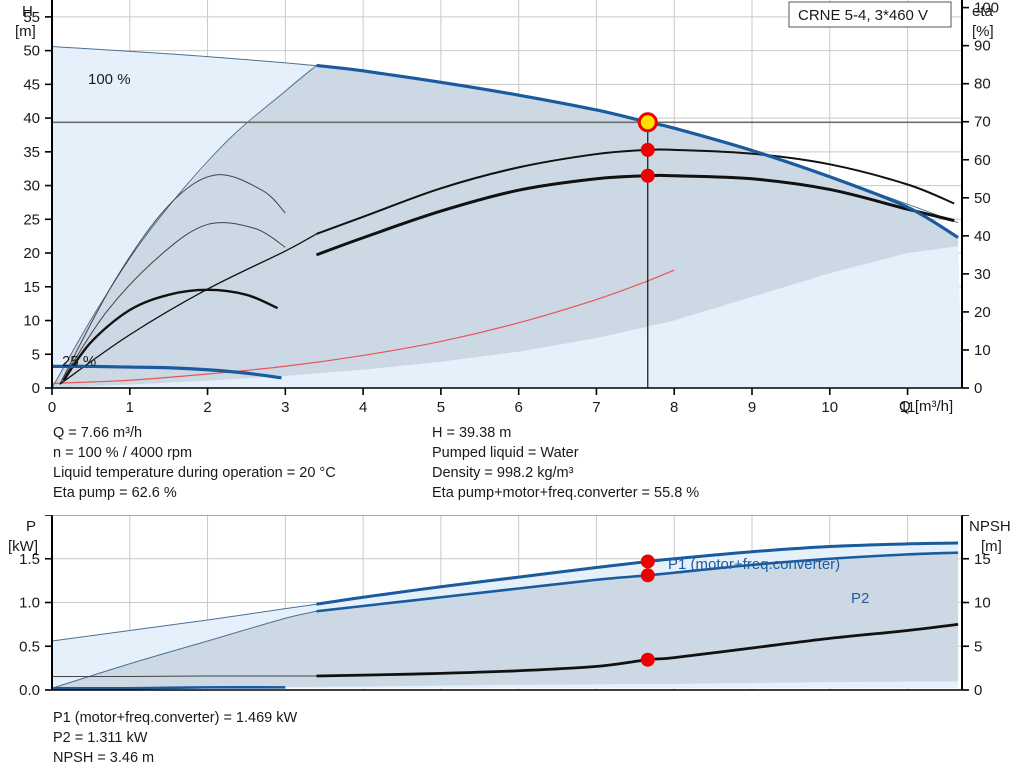 The width and height of the screenshot is (1024, 781). I want to click on head-curve-25pct, so click(167, 372).